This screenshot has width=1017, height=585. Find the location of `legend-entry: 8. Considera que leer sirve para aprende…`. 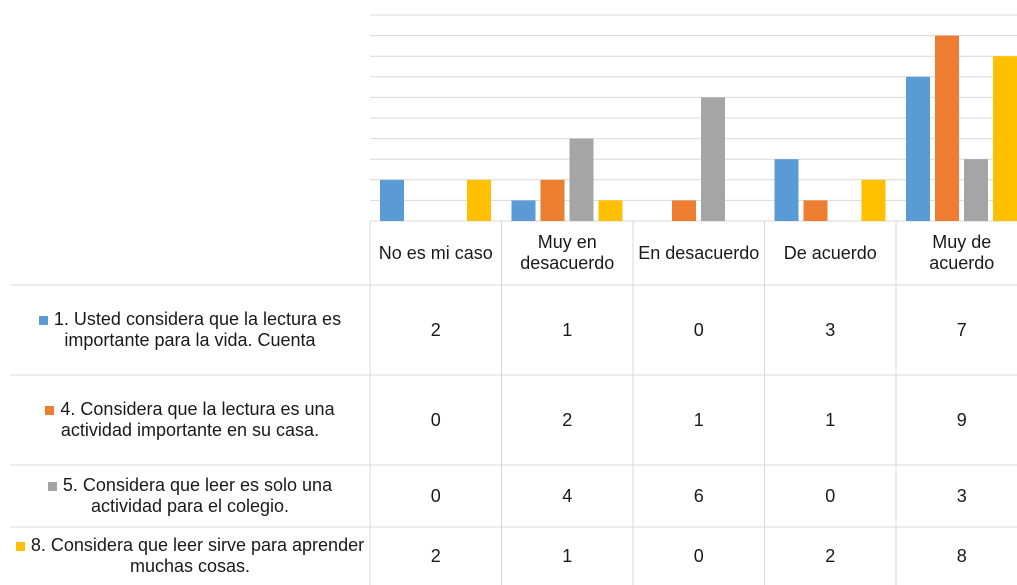

legend-entry: 8. Considera que leer sirve para aprende… is located at coordinates (190, 556).